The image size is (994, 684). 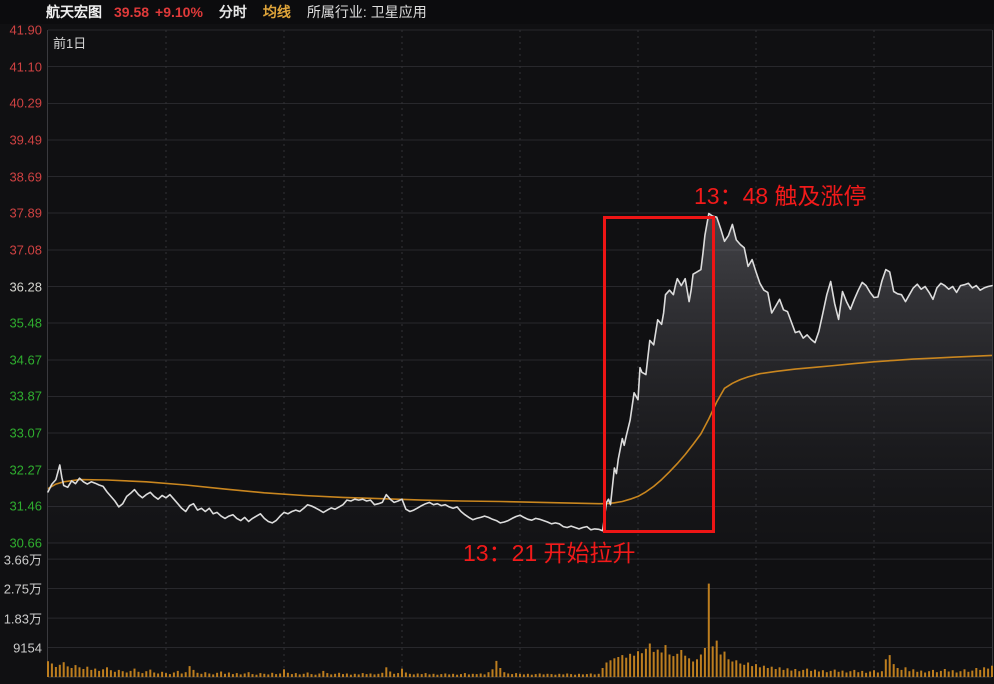 I want to click on tab-minute-chart: 分时, so click(x=232, y=12).